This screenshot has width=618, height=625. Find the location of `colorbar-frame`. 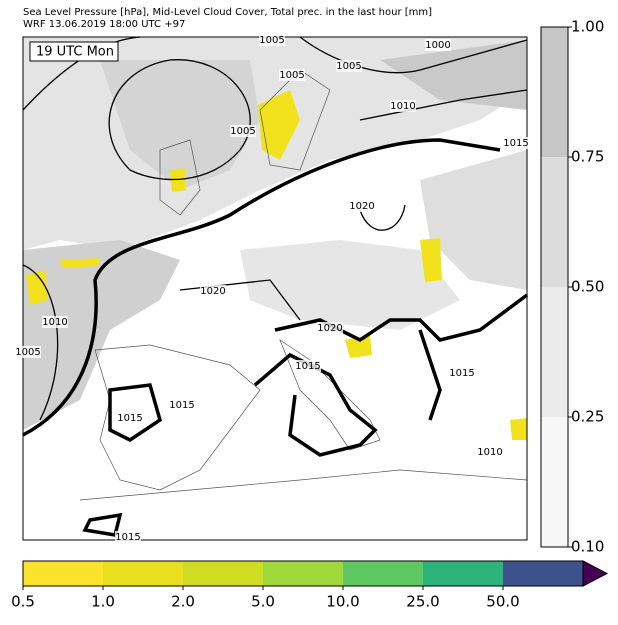

colorbar-frame is located at coordinates (302, 573).